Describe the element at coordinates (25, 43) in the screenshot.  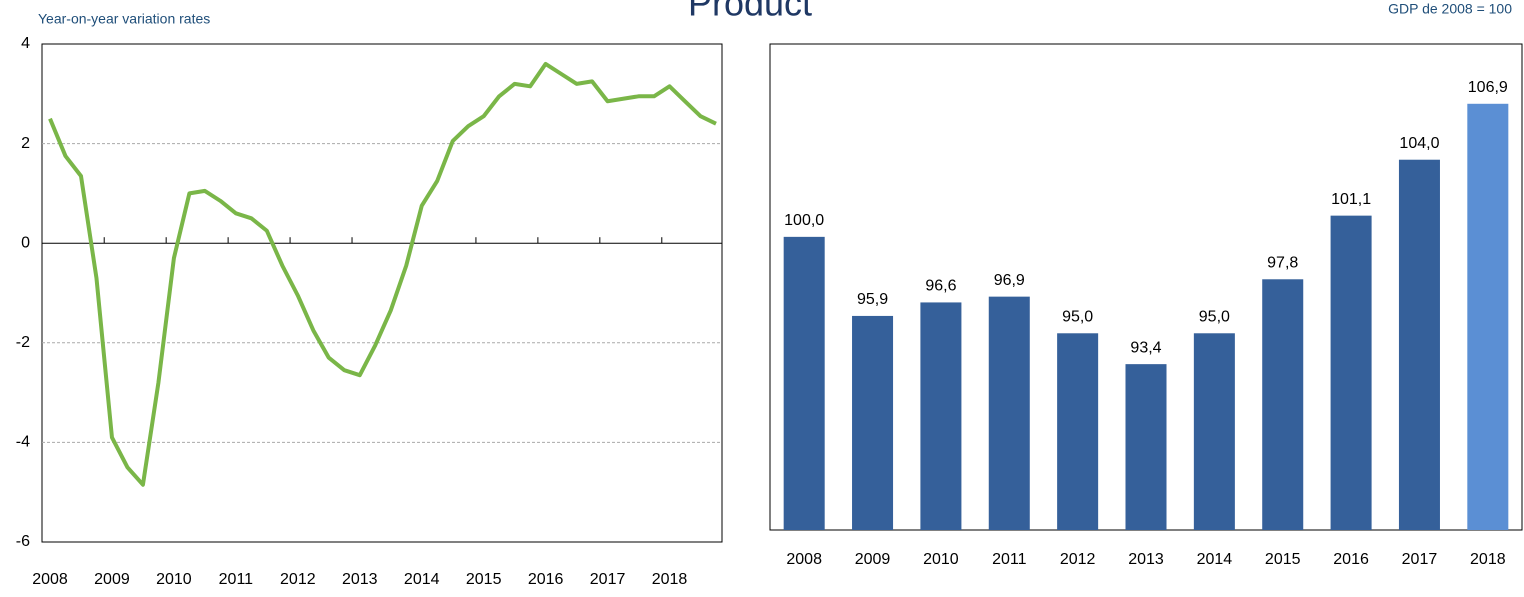
I see `y-tick-label: 4` at that location.